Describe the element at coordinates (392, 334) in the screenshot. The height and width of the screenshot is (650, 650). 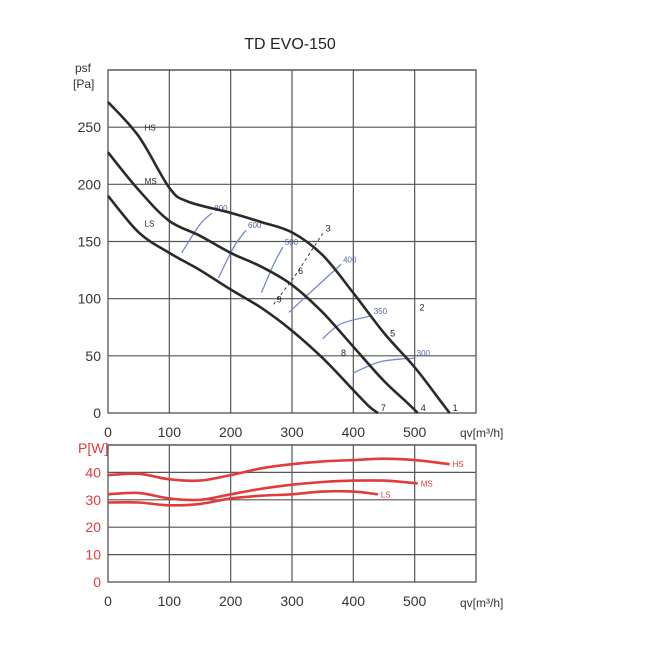
I see `operating-point-5: 5` at that location.